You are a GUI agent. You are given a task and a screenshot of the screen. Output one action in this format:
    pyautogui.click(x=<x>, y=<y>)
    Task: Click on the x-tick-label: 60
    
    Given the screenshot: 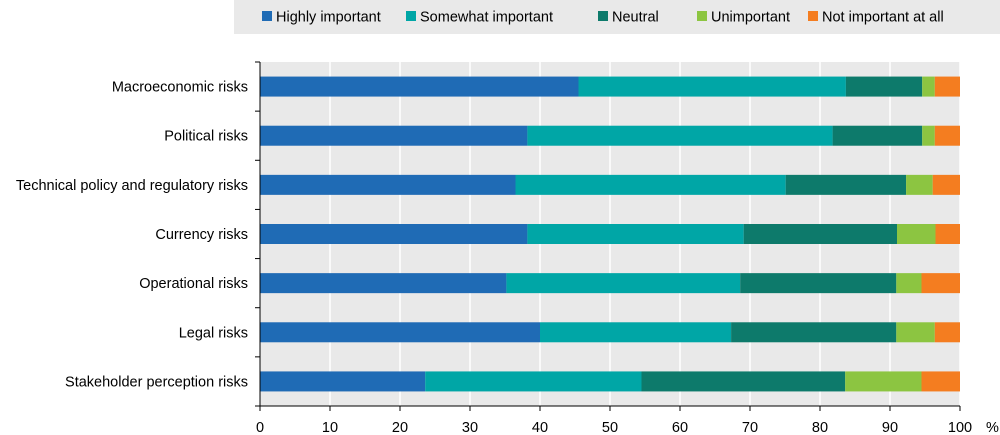 What is the action you would take?
    pyautogui.click(x=680, y=427)
    